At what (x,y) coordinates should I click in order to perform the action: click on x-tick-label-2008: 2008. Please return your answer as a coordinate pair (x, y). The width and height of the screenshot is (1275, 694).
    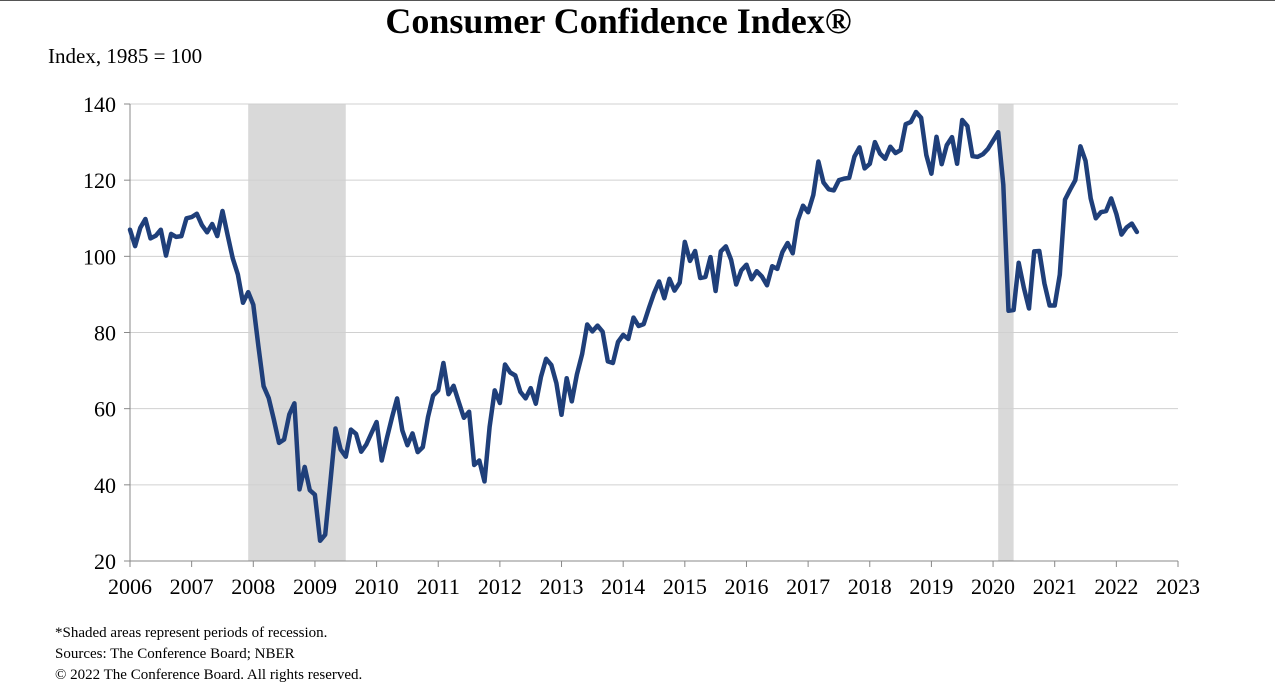
    Looking at the image, I should click on (253, 586).